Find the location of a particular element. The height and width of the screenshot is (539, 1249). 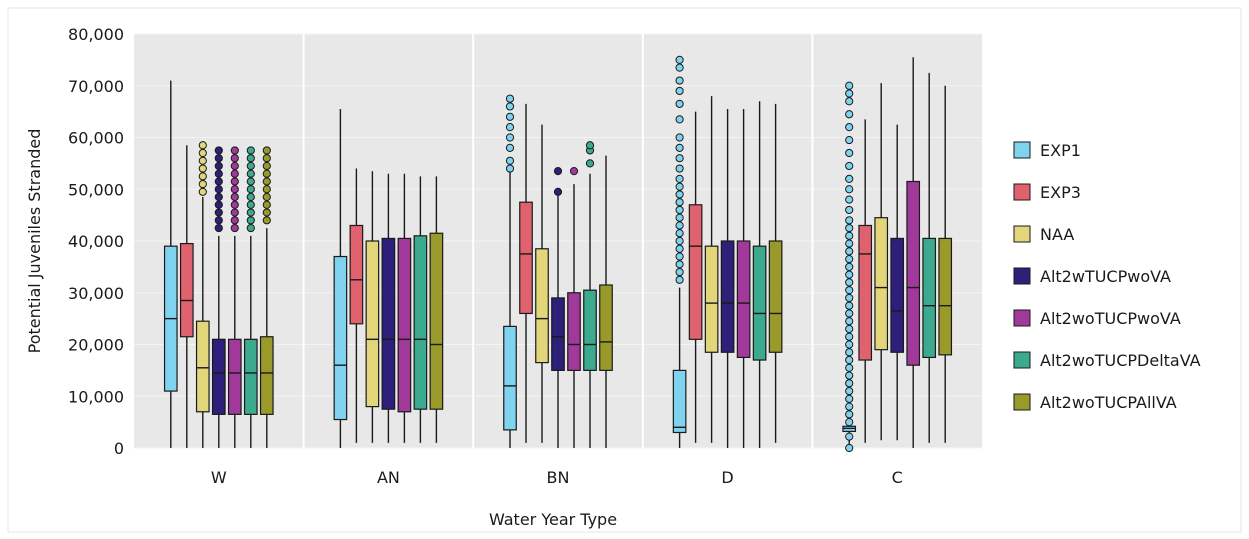

box-Alt2woTUCPAllVA-BN is located at coordinates (606, 301).